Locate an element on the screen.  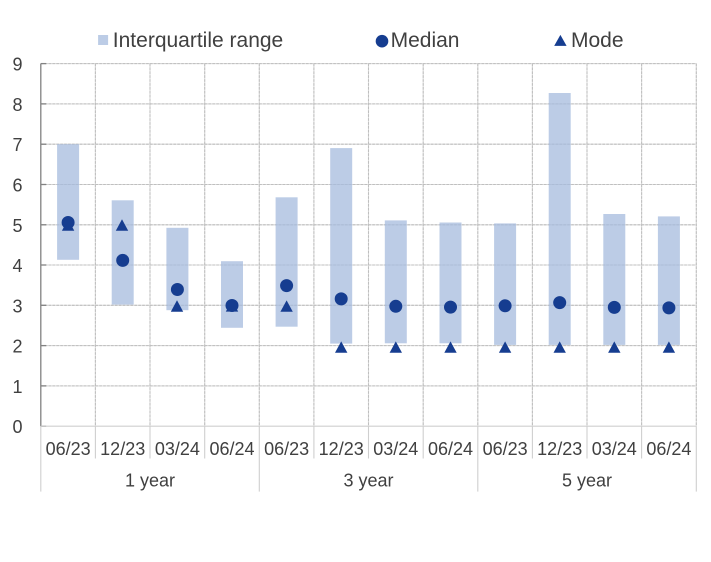
svg-text: 3 is located at coordinates (17, 306).